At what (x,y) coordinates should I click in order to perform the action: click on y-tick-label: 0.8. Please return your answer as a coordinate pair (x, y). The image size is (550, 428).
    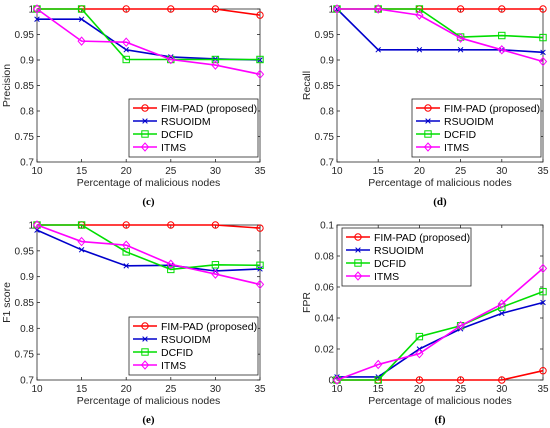
    Looking at the image, I should click on (327, 112).